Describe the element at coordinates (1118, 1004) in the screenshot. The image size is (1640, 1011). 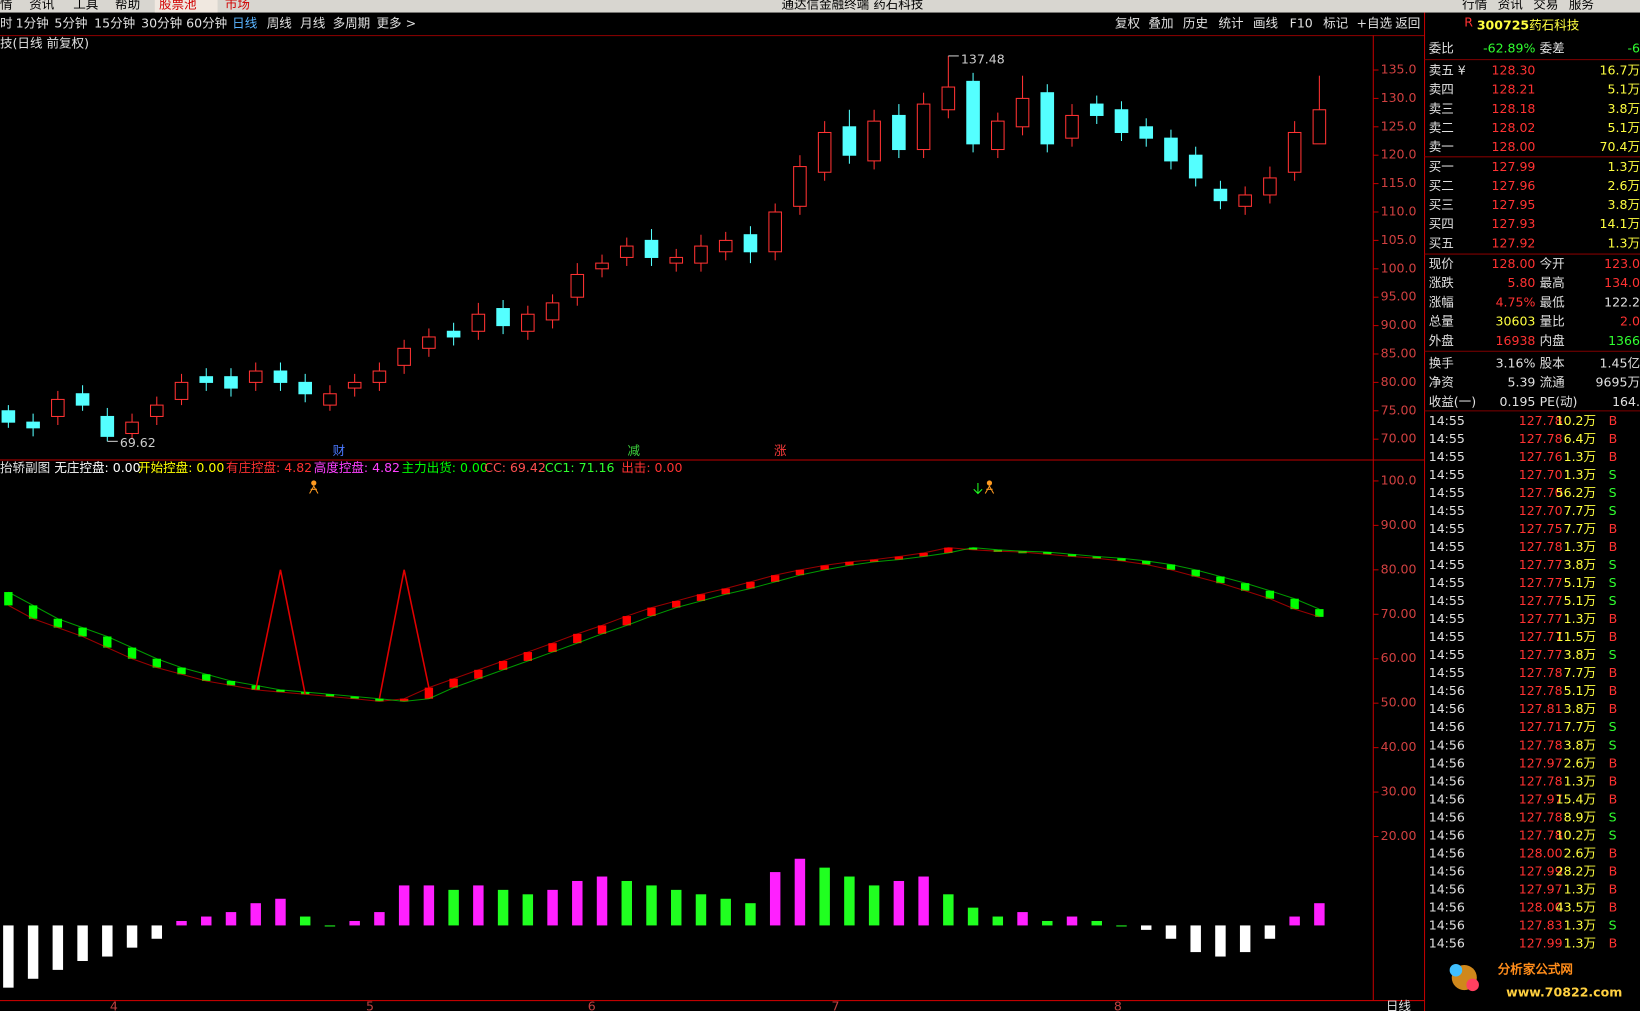
I see `date-mark: 8` at that location.